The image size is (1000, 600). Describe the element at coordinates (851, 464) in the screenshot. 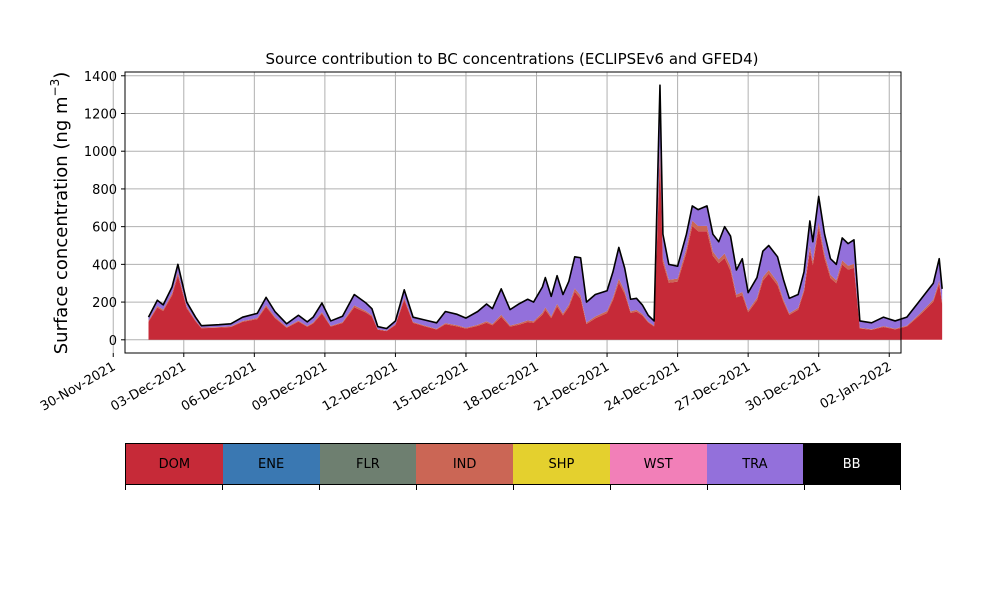

I see `legend-bb: BB` at that location.